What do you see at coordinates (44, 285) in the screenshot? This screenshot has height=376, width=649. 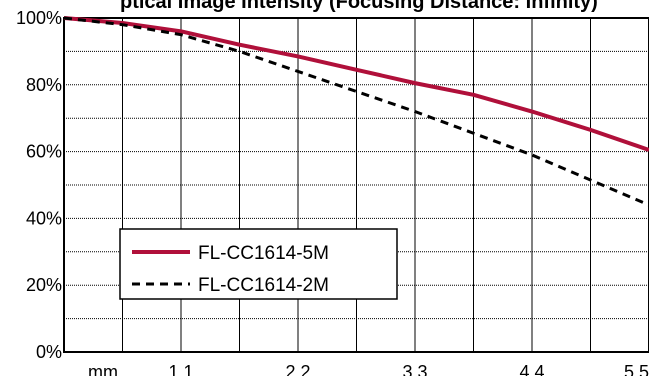 I see `y-tick-label: 20%` at bounding box center [44, 285].